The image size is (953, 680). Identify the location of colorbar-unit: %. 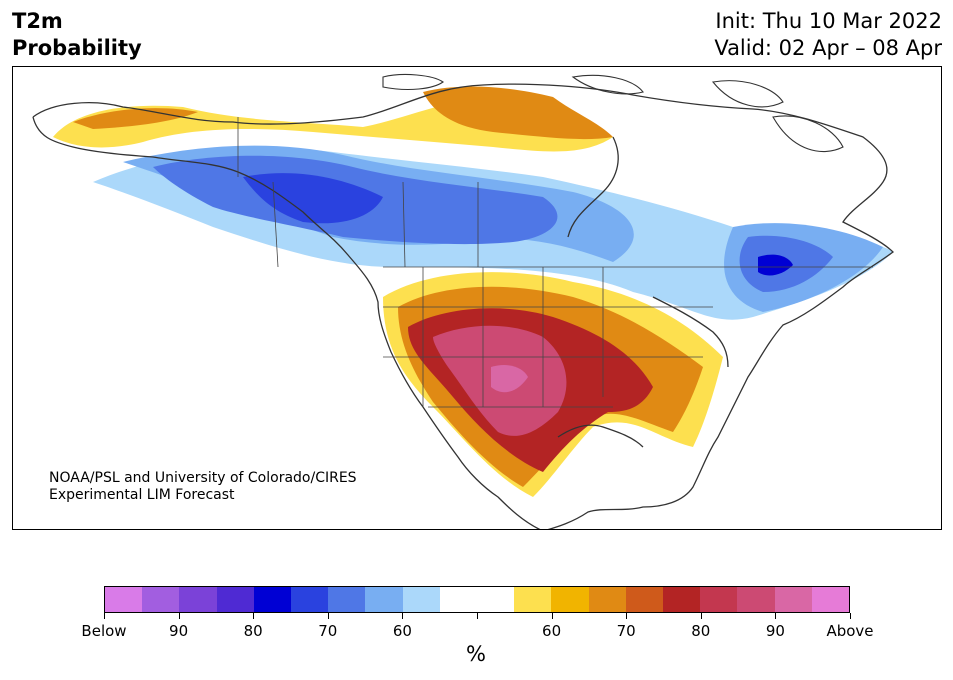
(476, 654).